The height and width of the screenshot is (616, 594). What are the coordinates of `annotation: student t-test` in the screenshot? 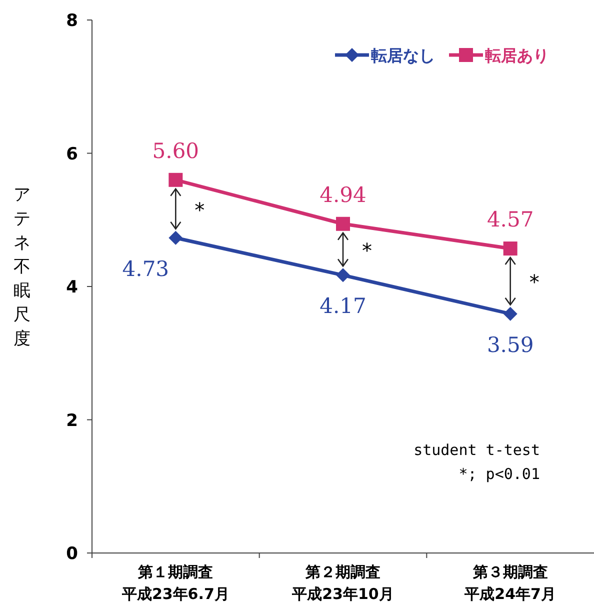 It's located at (477, 450).